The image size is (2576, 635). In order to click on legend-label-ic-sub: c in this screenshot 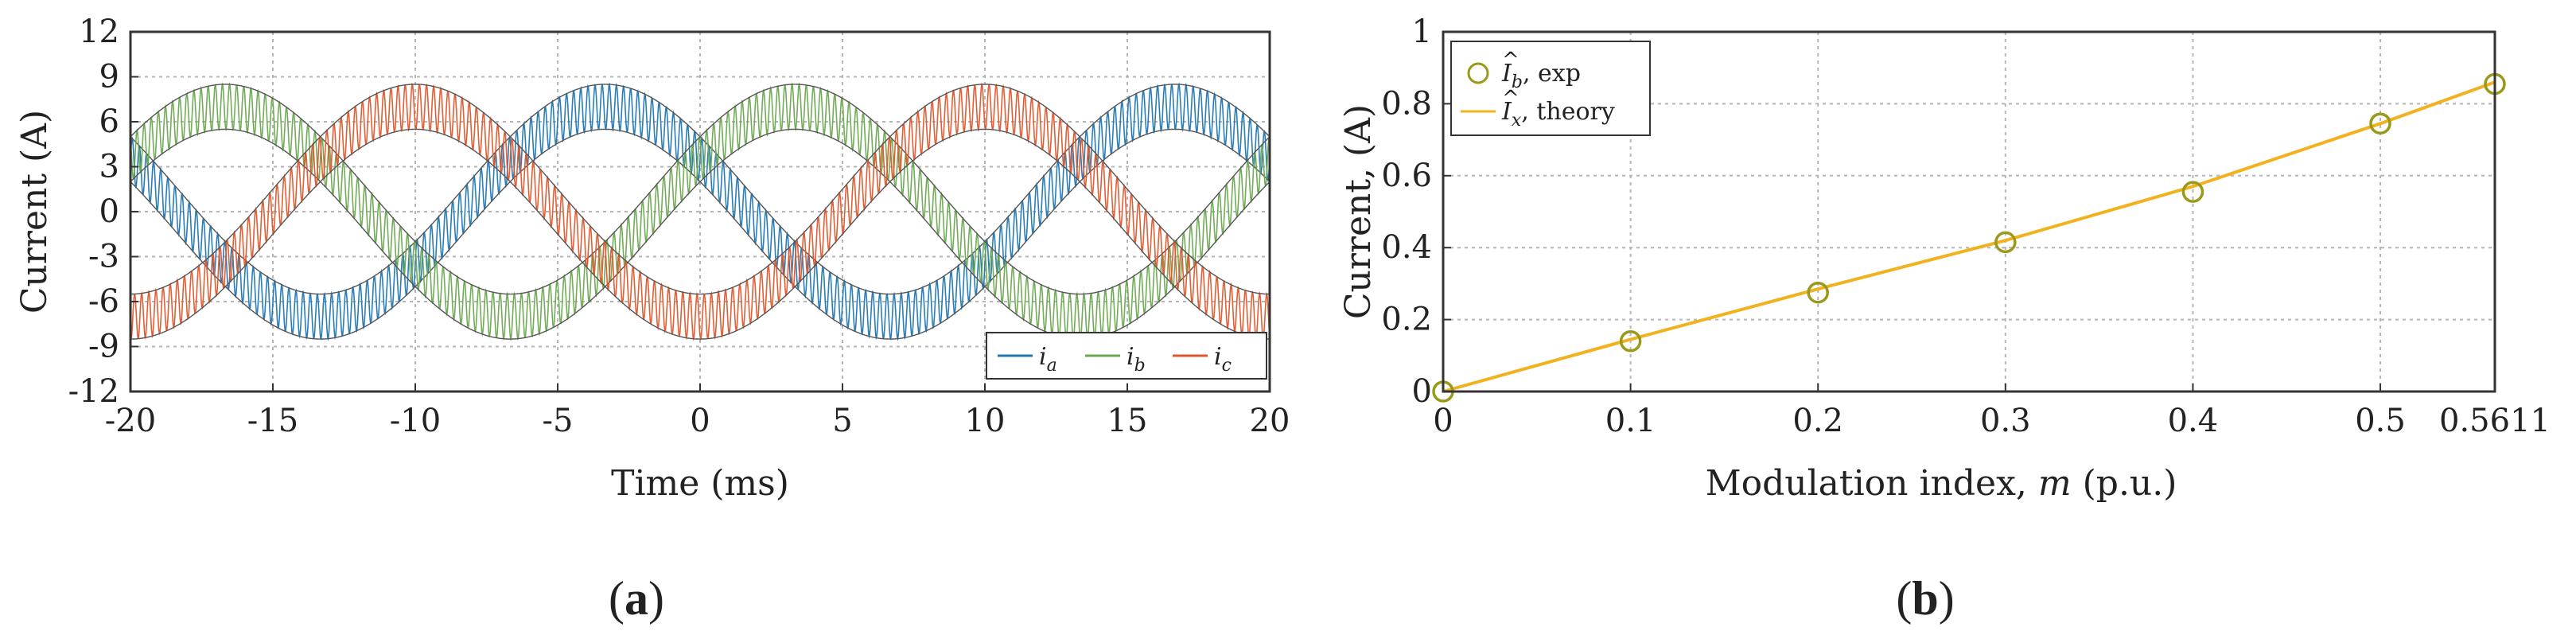, I will do `click(1227, 366)`.